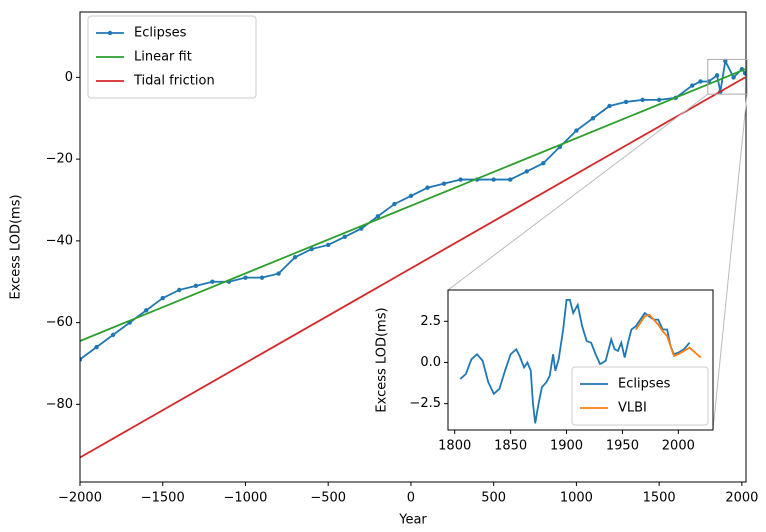 The image size is (766, 532). I want to click on series-group, so click(580, 361).